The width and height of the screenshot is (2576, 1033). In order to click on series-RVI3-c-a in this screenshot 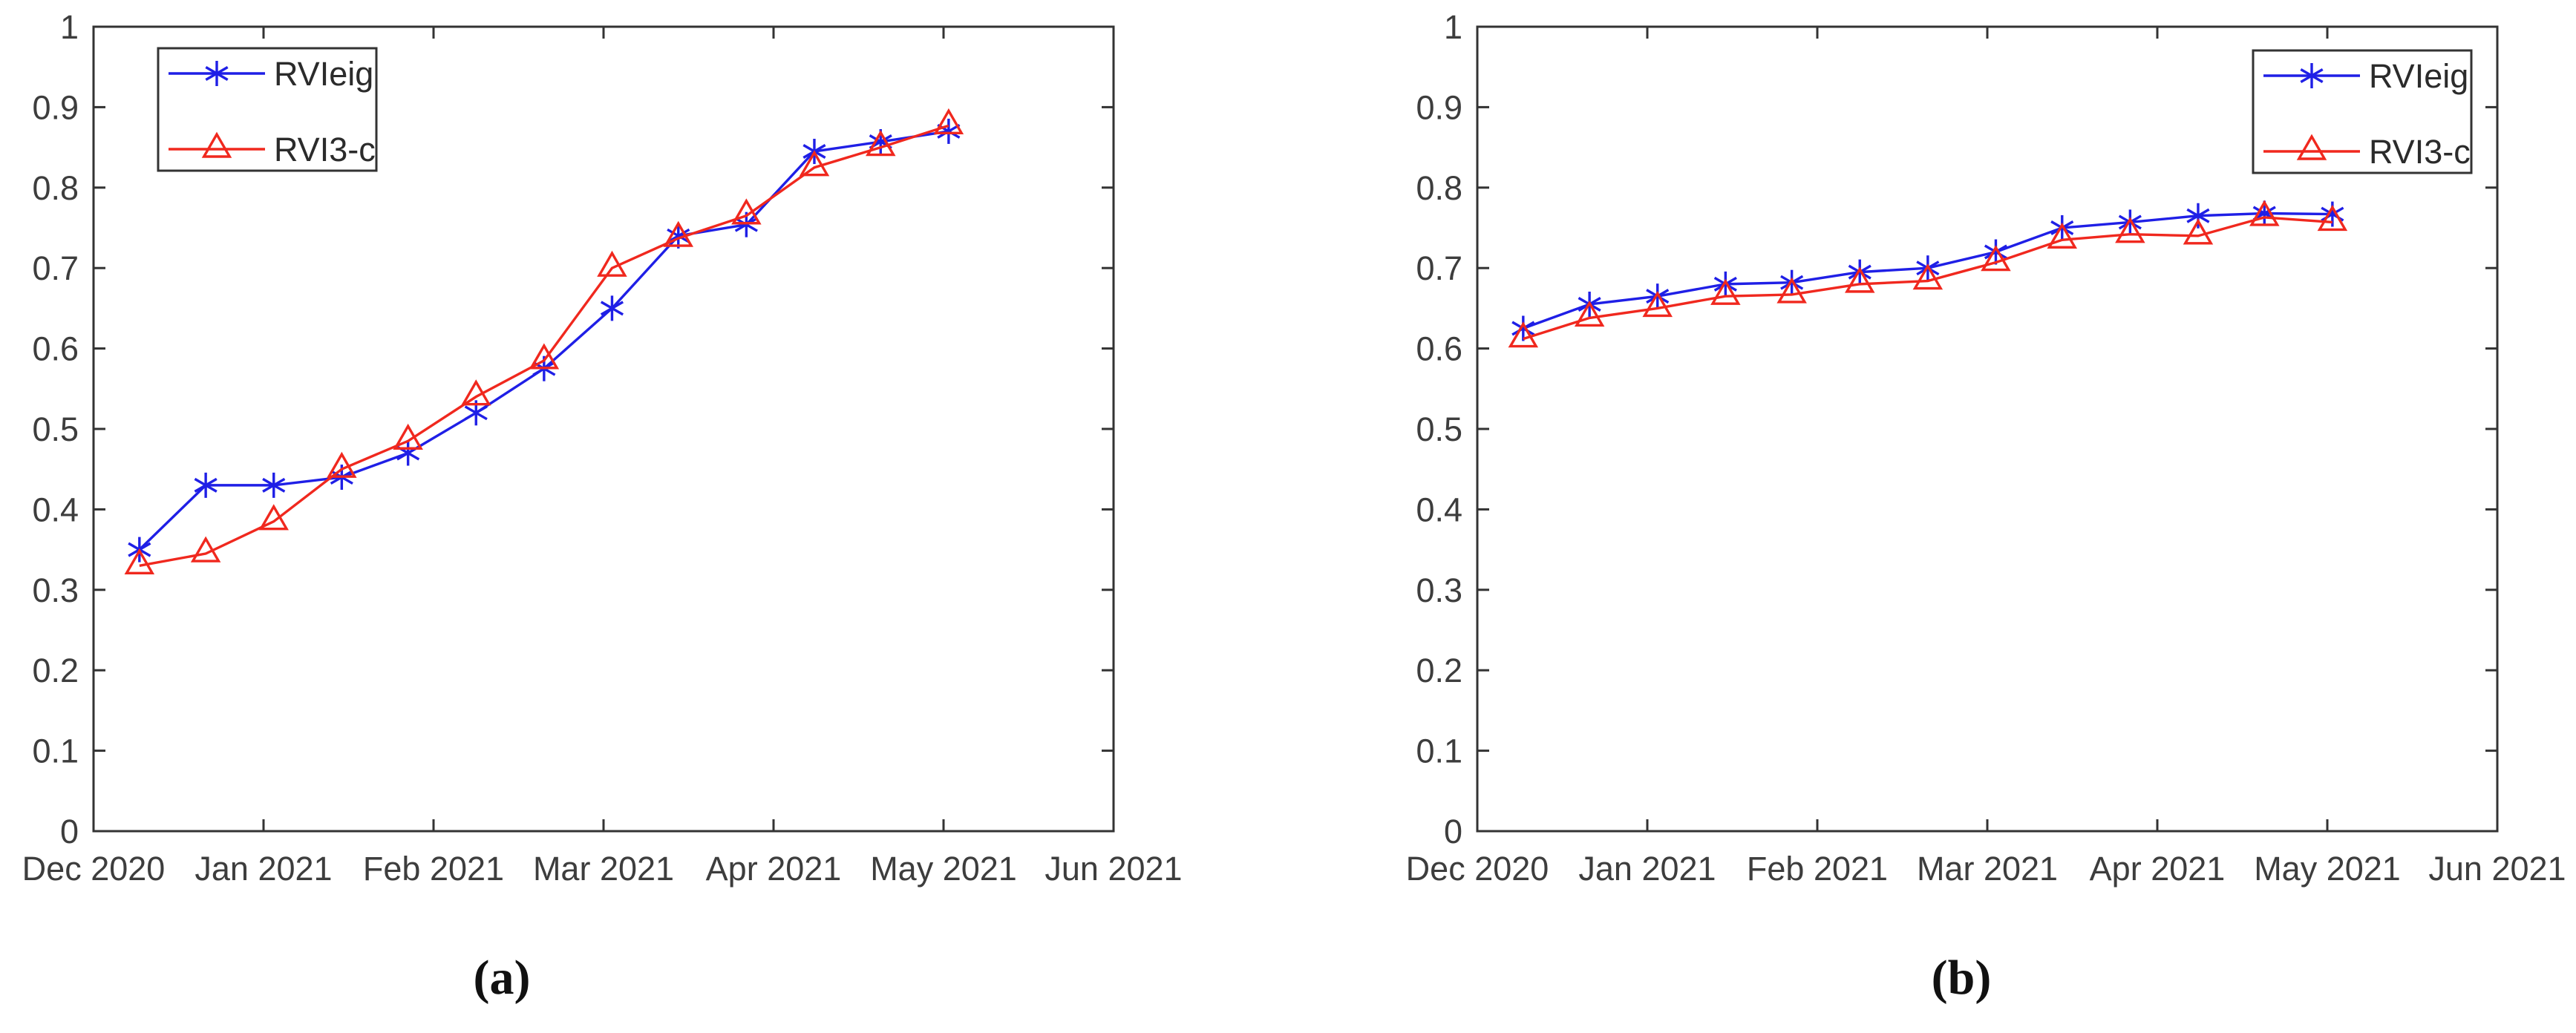, I will do `click(544, 341)`.